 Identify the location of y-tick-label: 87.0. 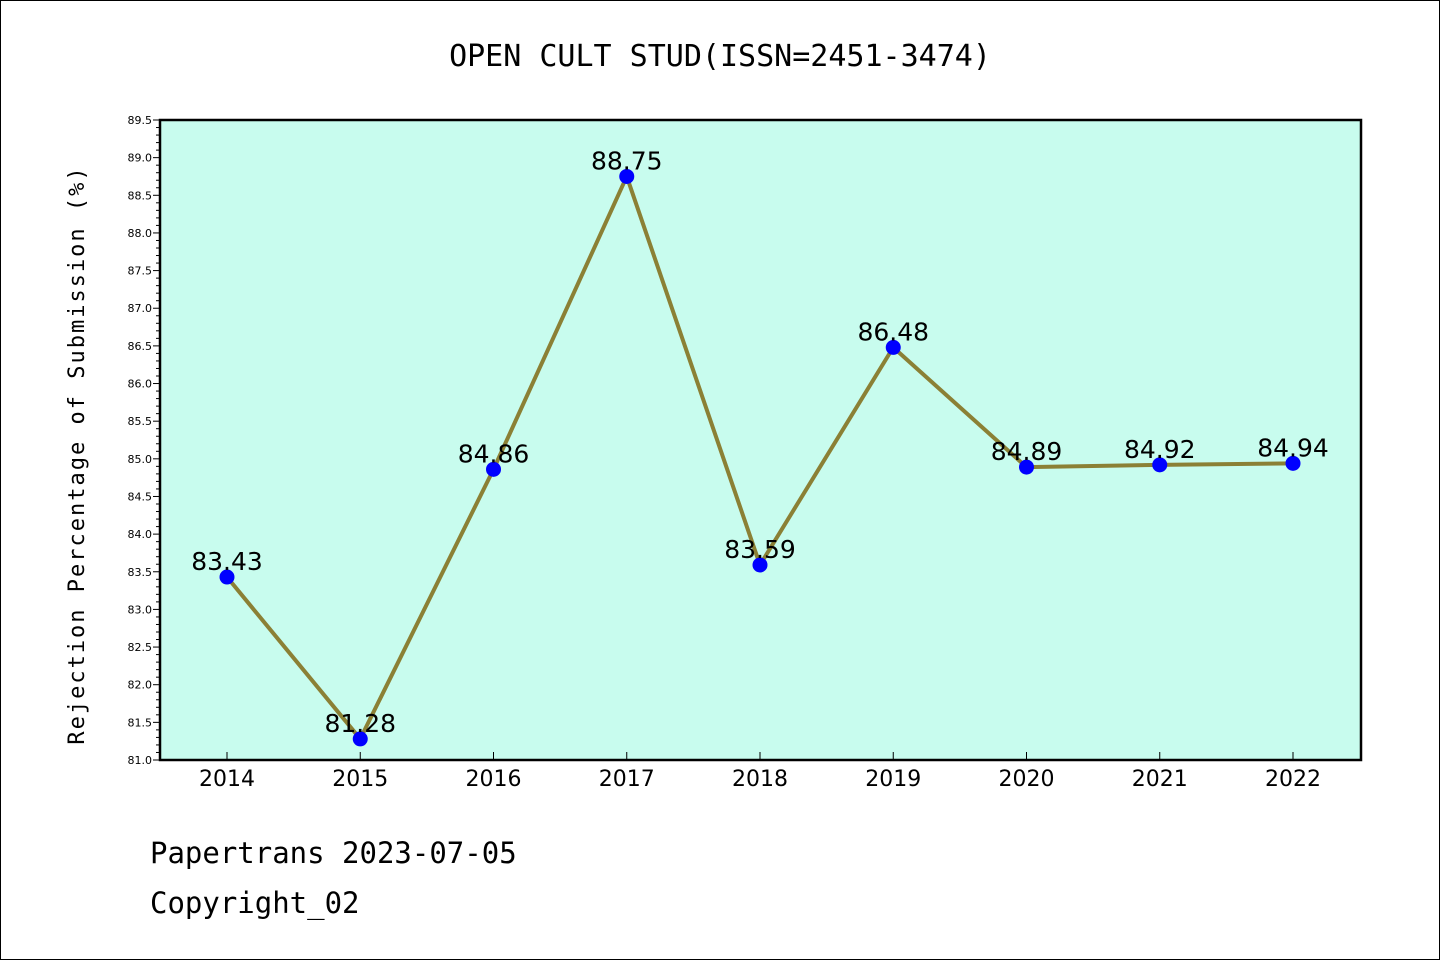
(140, 308).